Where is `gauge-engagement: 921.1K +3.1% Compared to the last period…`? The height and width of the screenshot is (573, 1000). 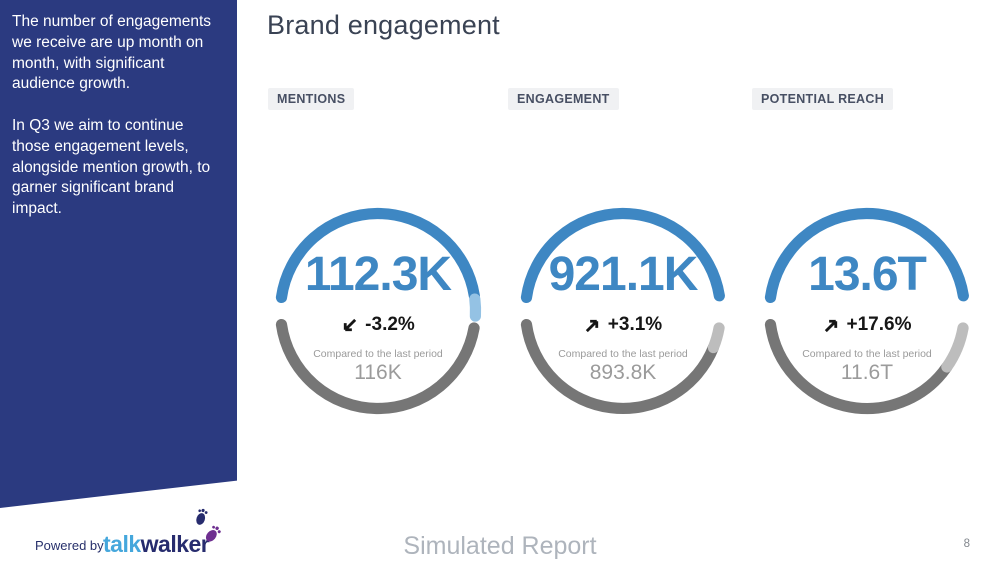
gauge-engagement: 921.1K +3.1% Compared to the last period… is located at coordinates (623, 311).